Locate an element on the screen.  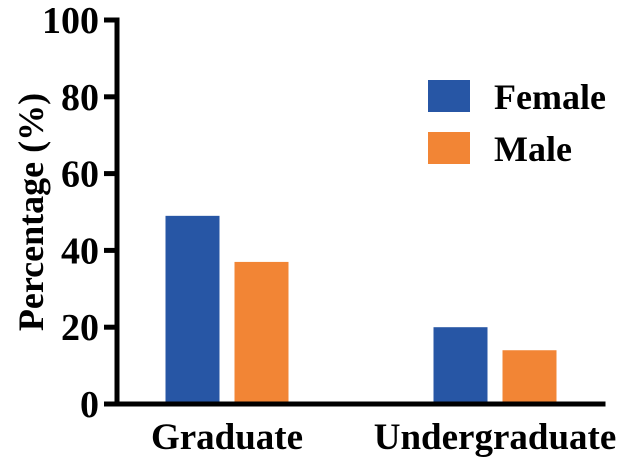
legend-label-female: Female is located at coordinates (550, 97).